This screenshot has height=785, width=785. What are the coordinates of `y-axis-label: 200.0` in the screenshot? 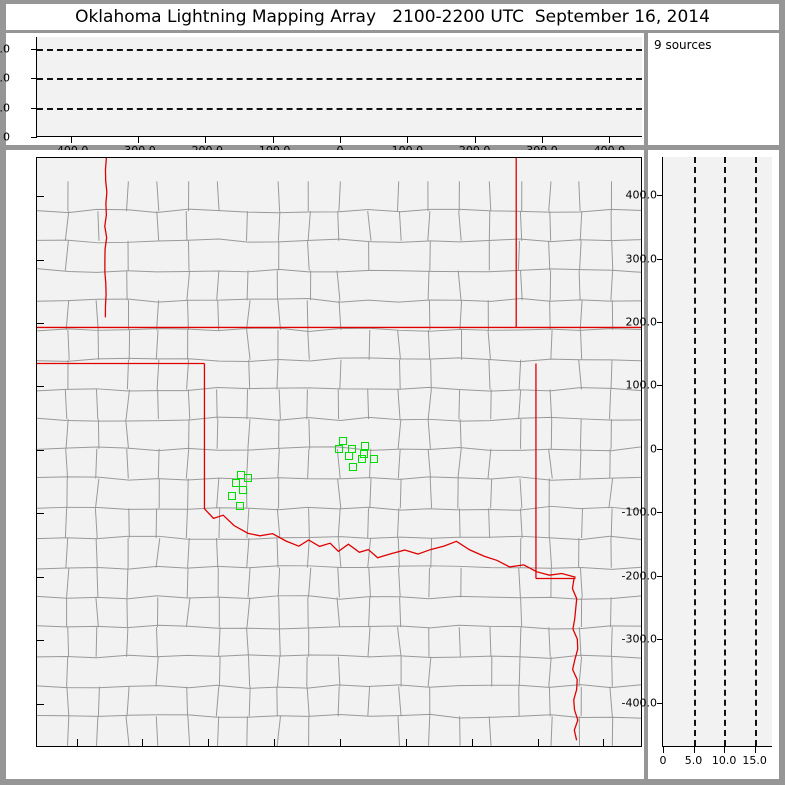 It's located at (641, 322).